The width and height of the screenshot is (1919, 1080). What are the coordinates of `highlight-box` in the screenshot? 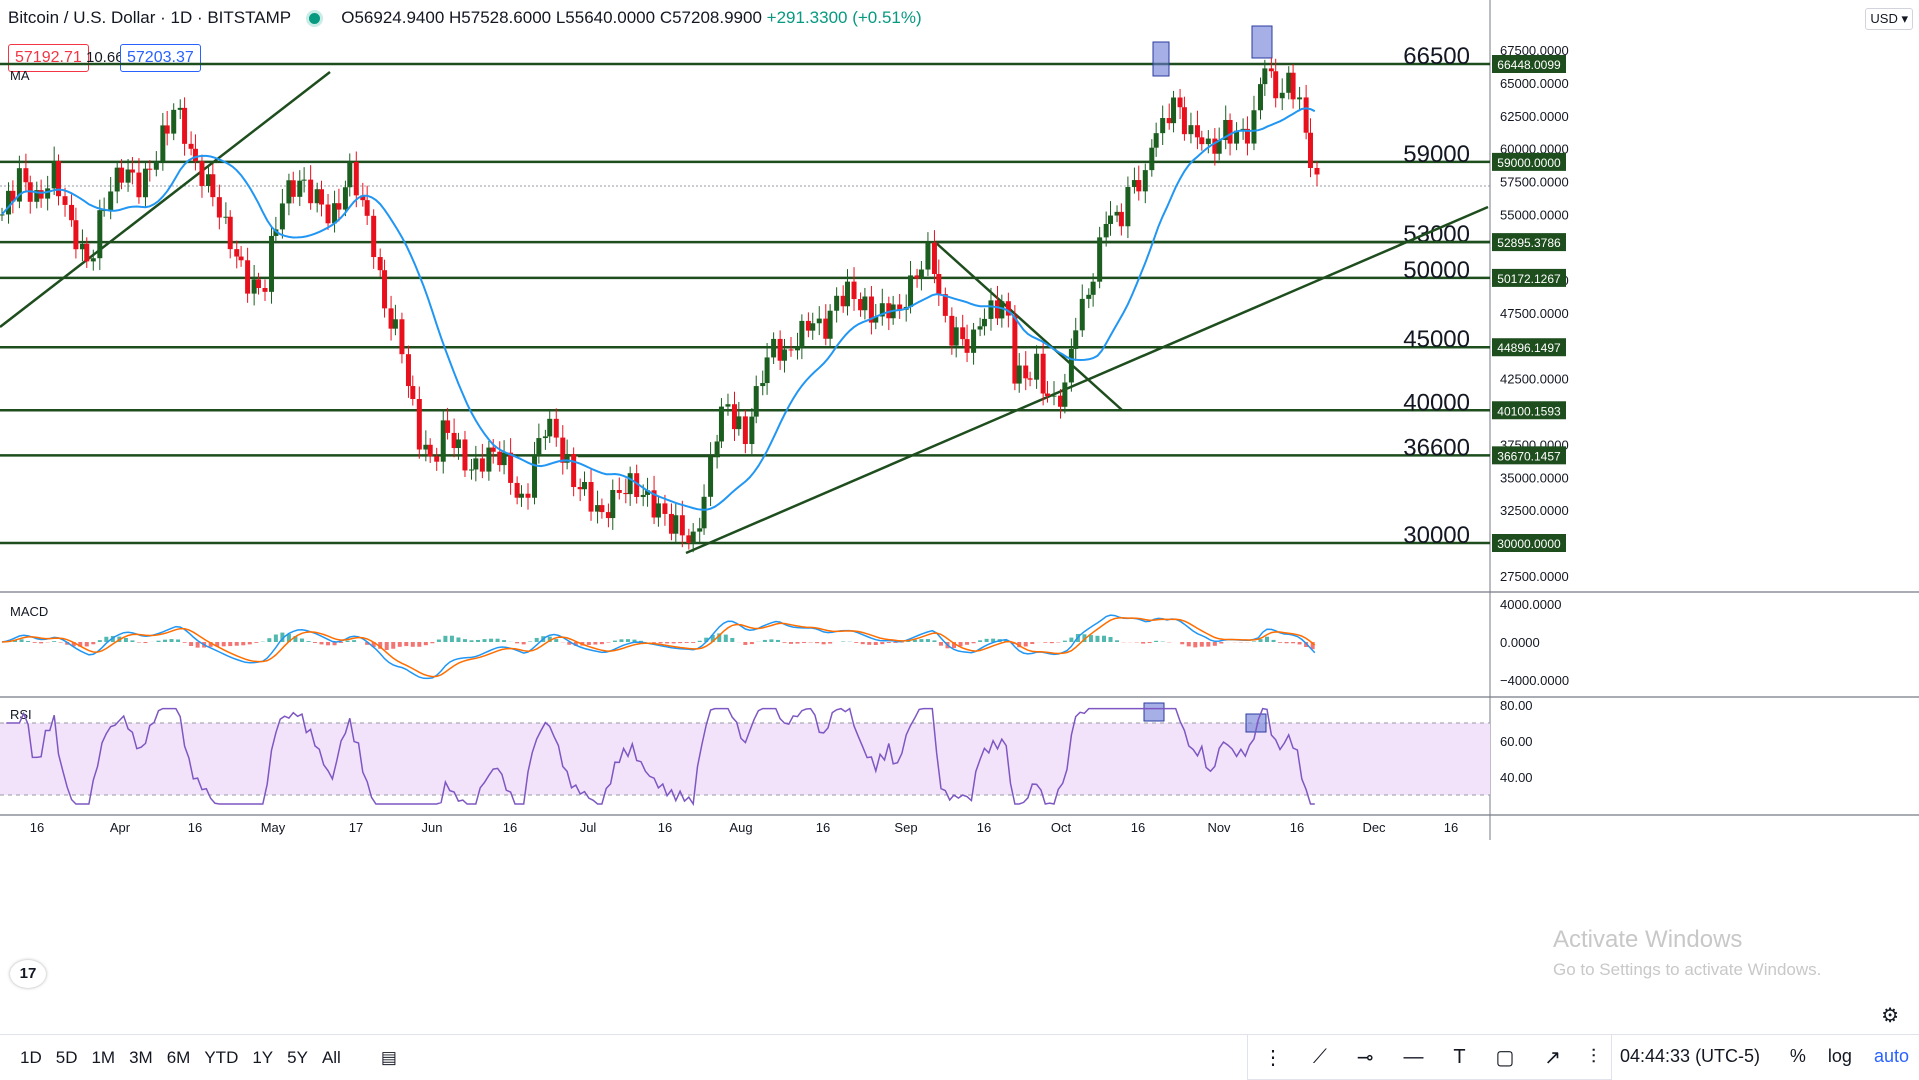 It's located at (1262, 42).